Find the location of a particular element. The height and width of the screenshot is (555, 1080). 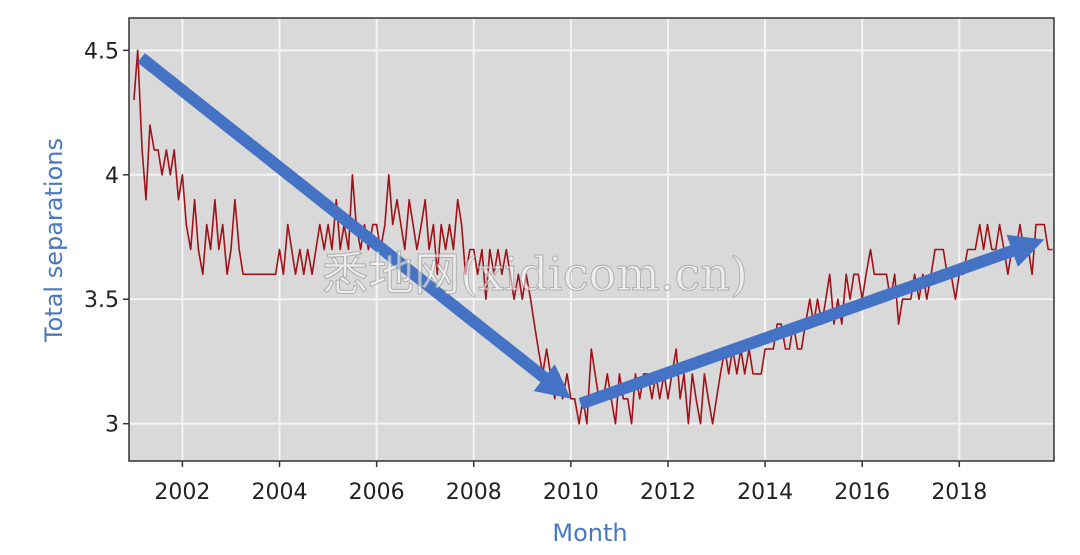

x-tick-label: 2014 is located at coordinates (765, 492).